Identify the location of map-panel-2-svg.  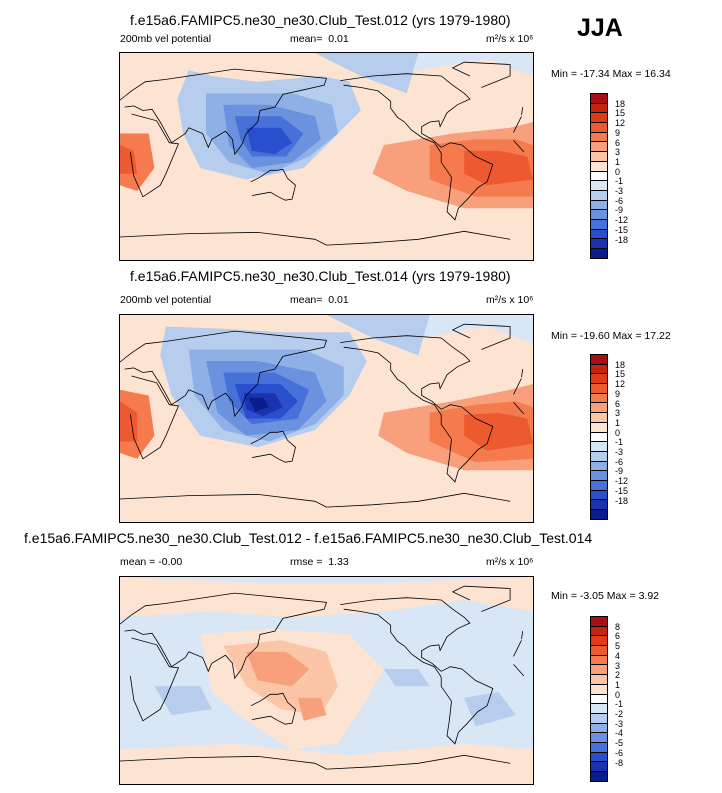
(326, 418).